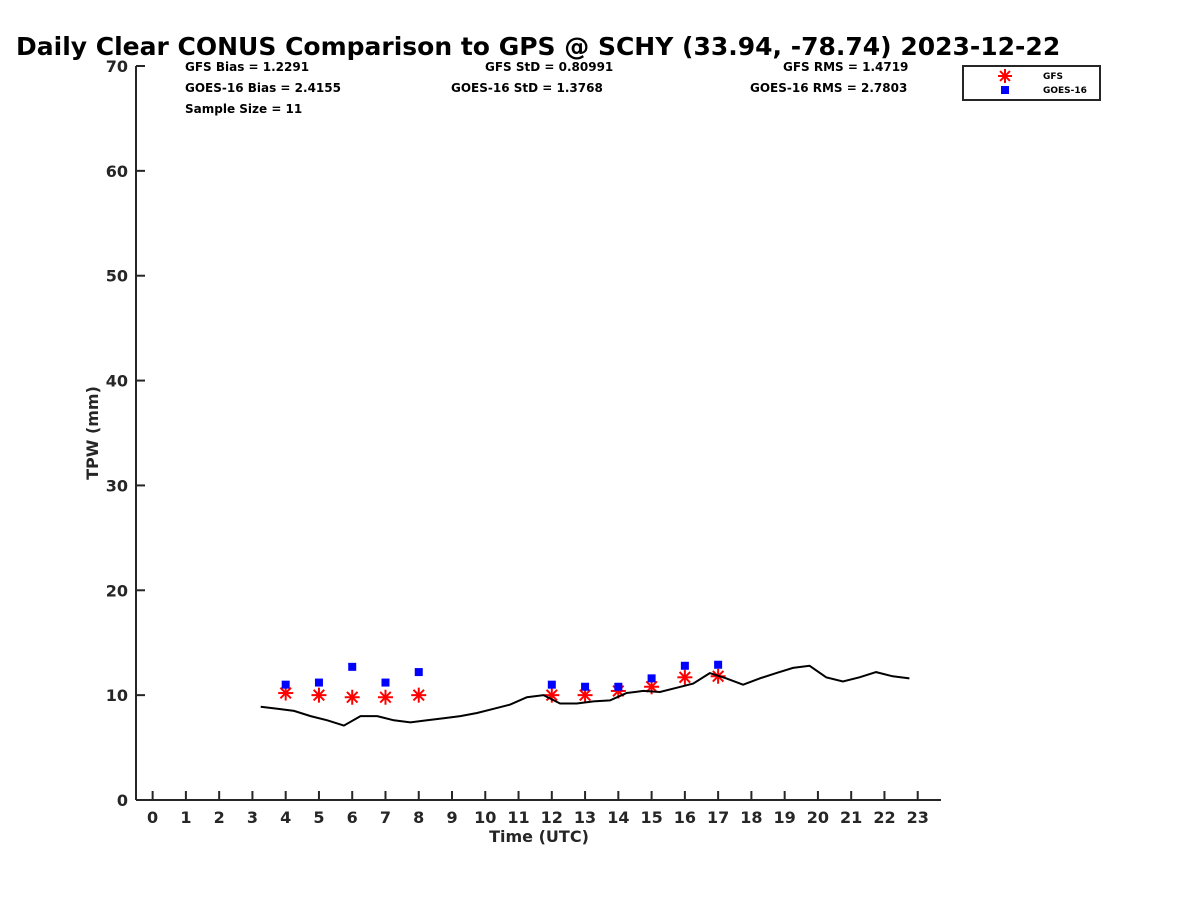 Image resolution: width=1200 pixels, height=900 pixels. Describe the element at coordinates (751, 817) in the screenshot. I see `x-tick-label: 18` at that location.